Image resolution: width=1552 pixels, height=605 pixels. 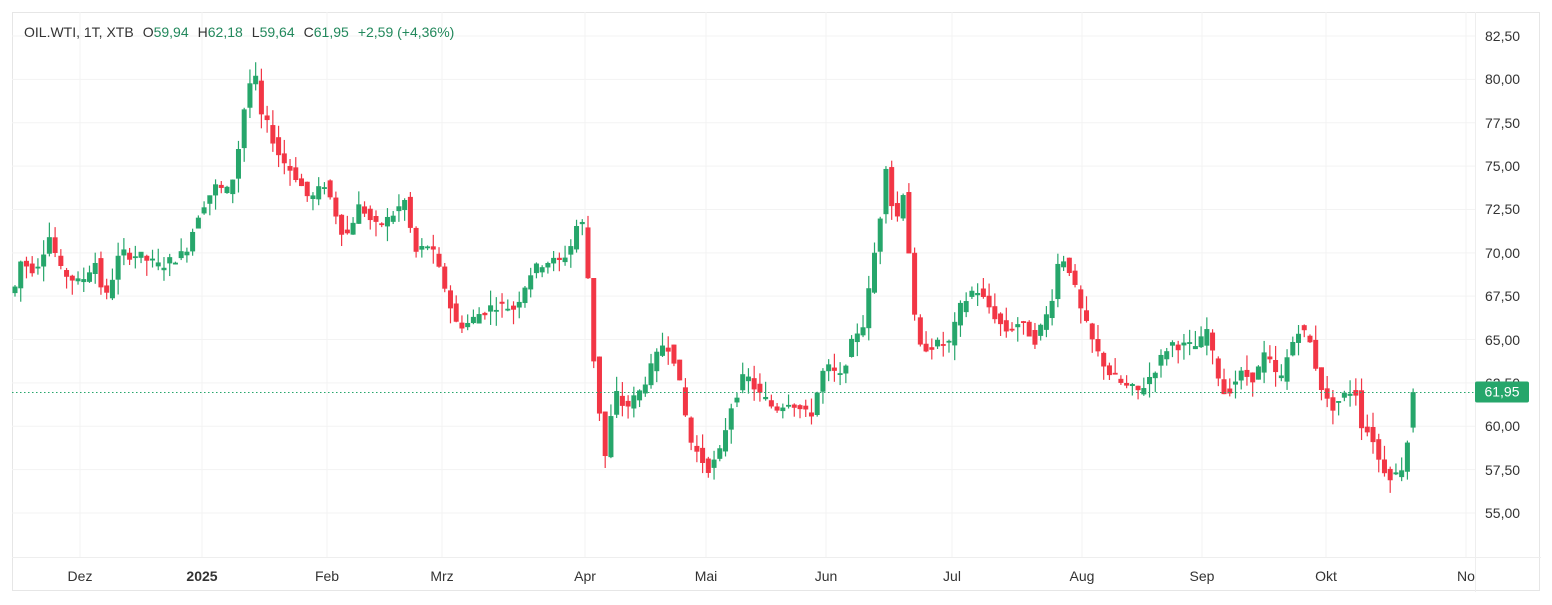 What do you see at coordinates (327, 576) in the screenshot?
I see `time-tick-label: Feb` at bounding box center [327, 576].